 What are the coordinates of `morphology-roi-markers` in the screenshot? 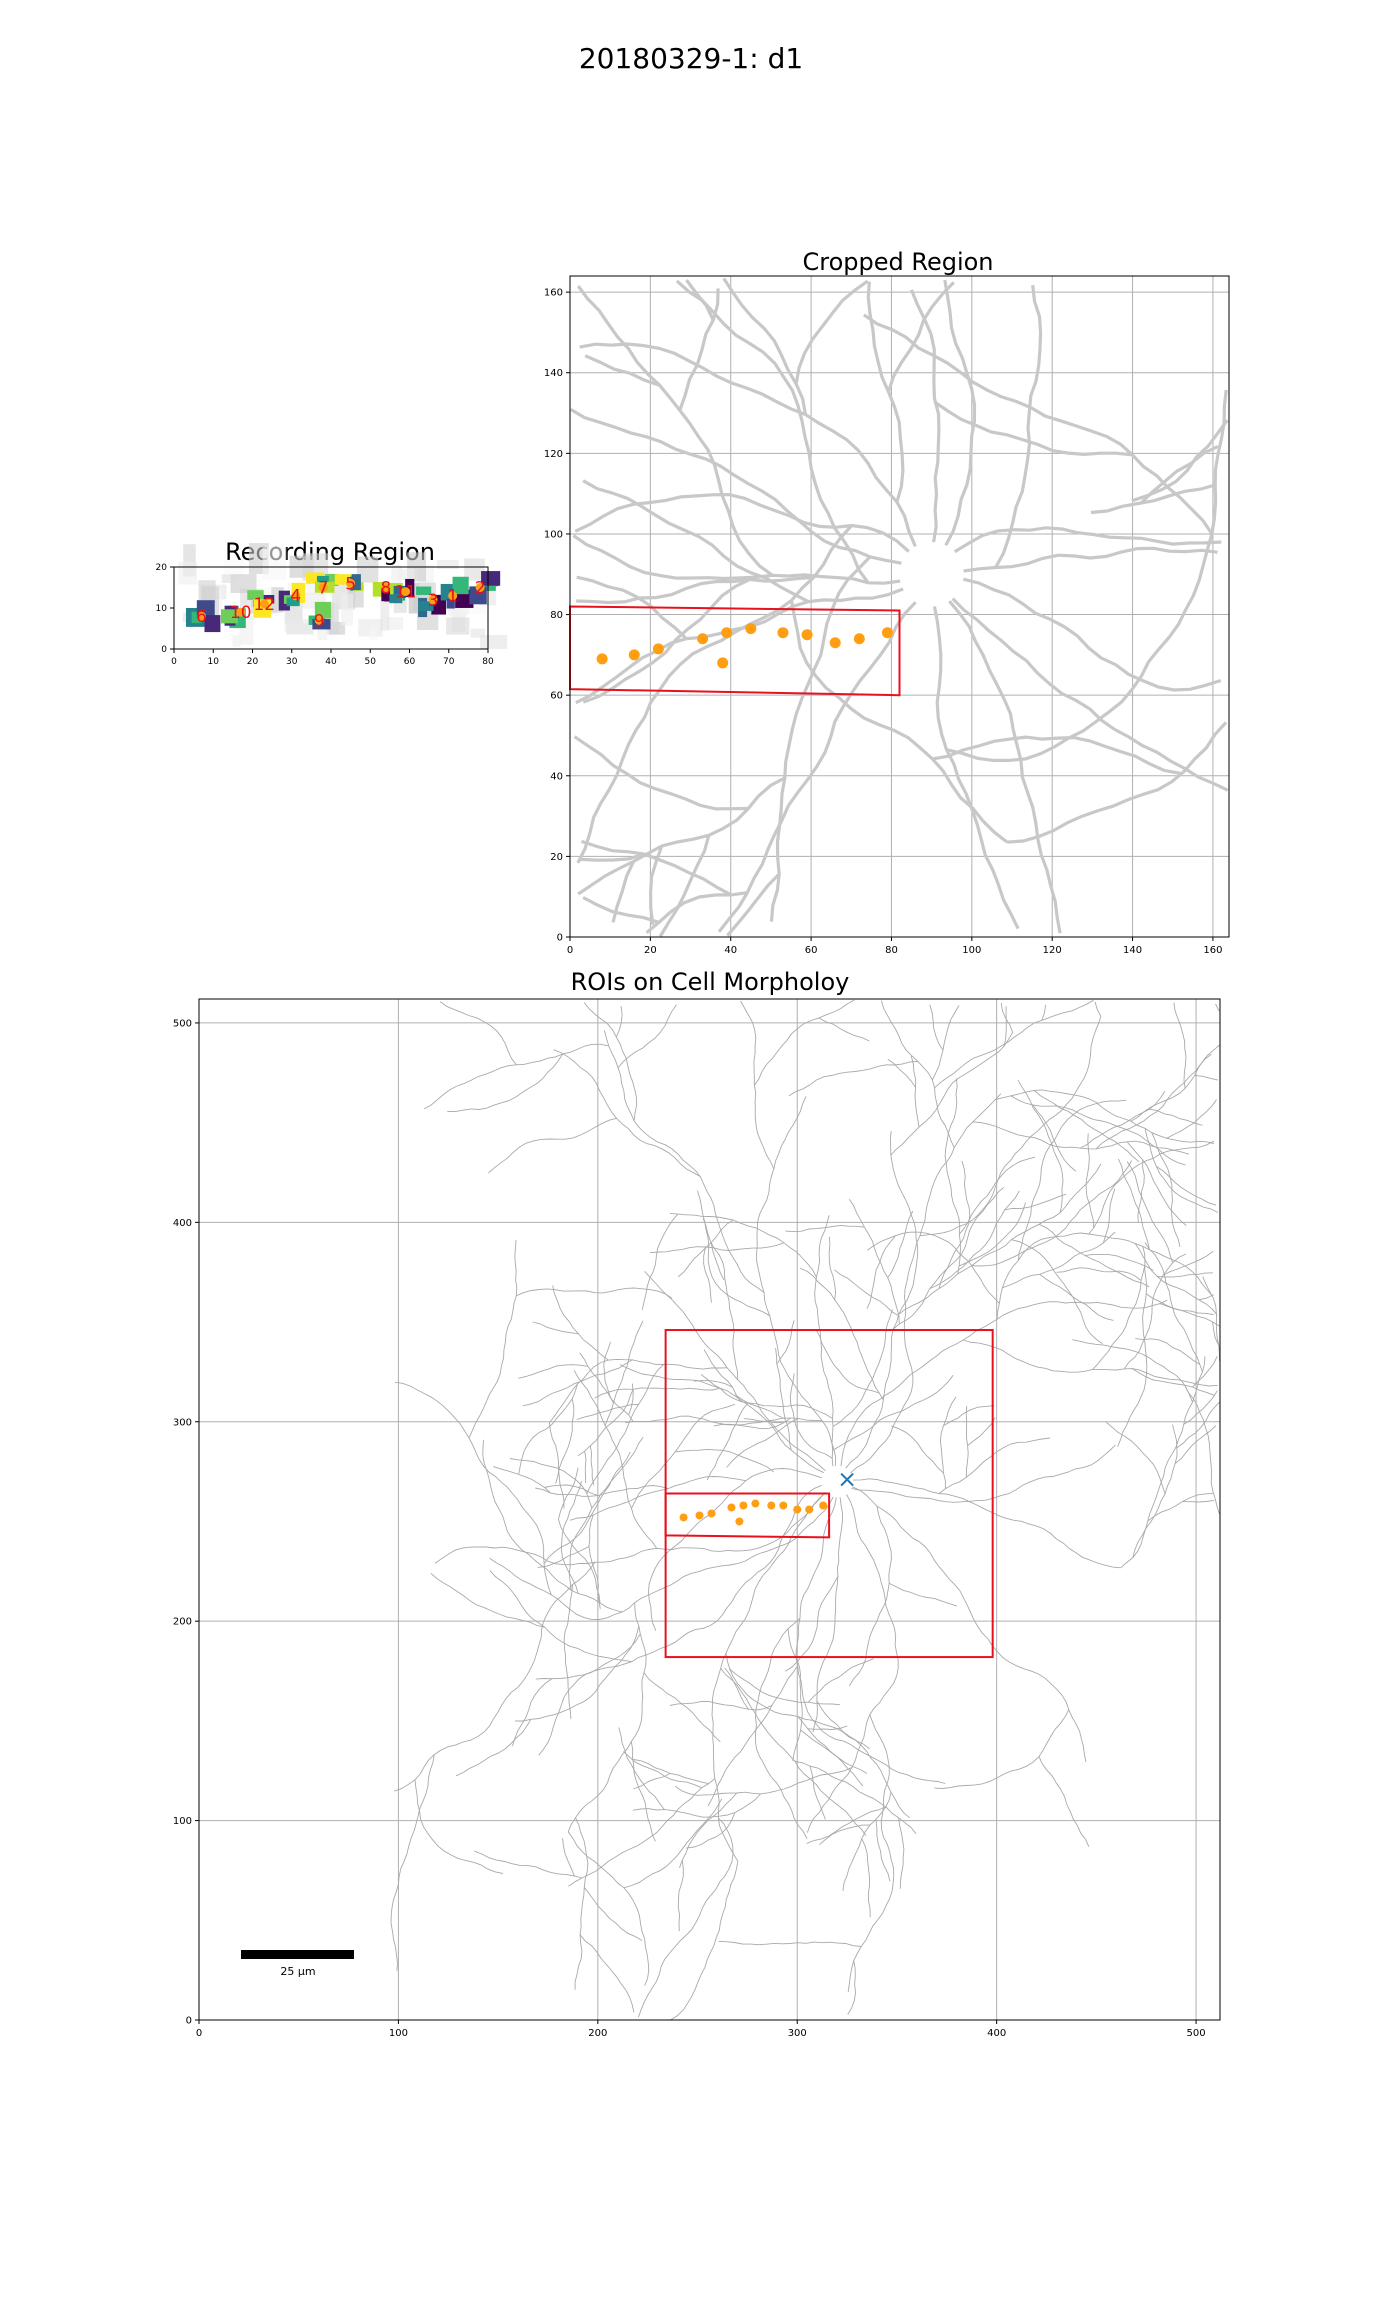 It's located at (753, 1512).